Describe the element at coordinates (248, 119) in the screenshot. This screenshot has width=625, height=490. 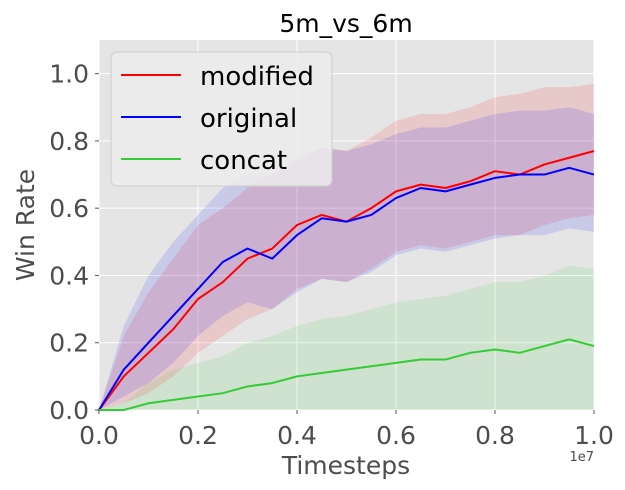
I see `legend-label-original: original` at that location.